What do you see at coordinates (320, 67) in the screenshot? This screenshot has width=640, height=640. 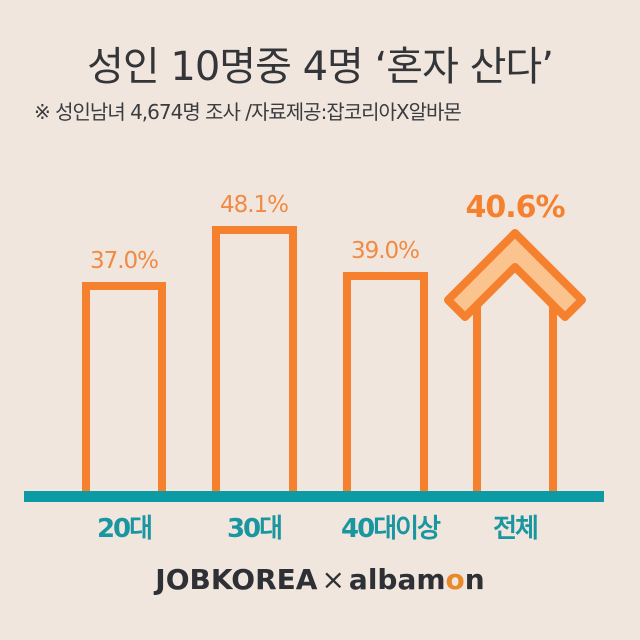 I see `chart-title: 성인 10명중 4명 ‘혼자 산다’` at bounding box center [320, 67].